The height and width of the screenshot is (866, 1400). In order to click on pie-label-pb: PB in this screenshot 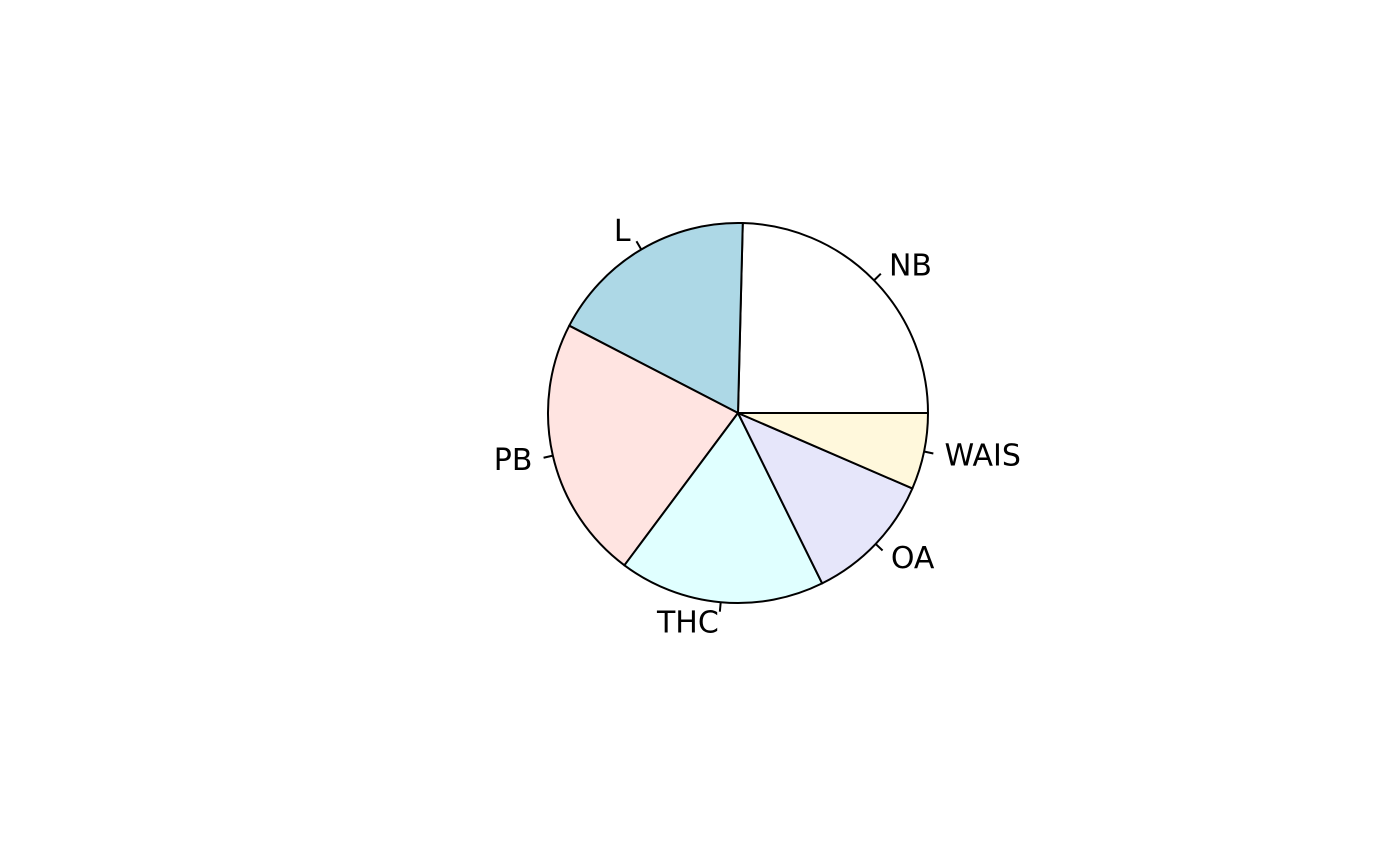, I will do `click(513, 460)`.